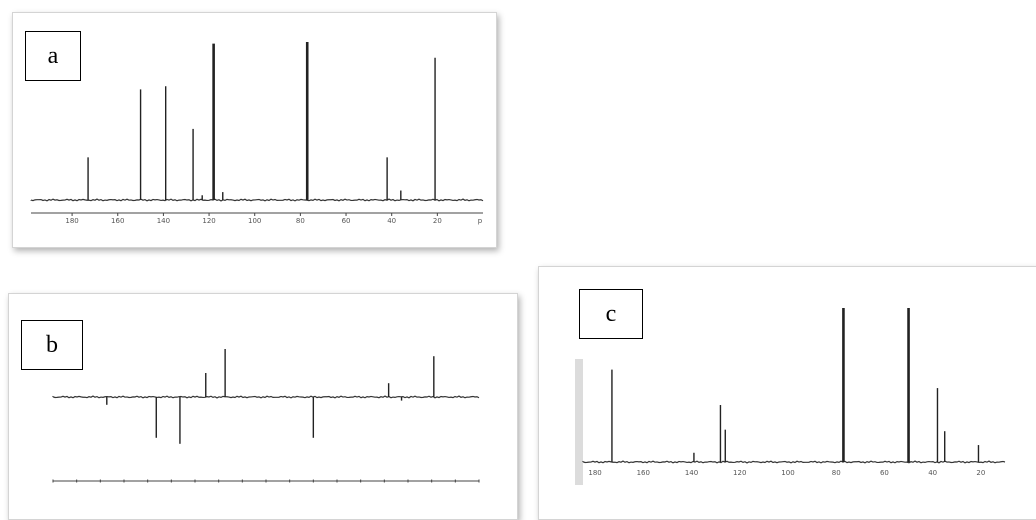 The image size is (1036, 520). I want to click on x-axis-end-label: p, so click(480, 221).